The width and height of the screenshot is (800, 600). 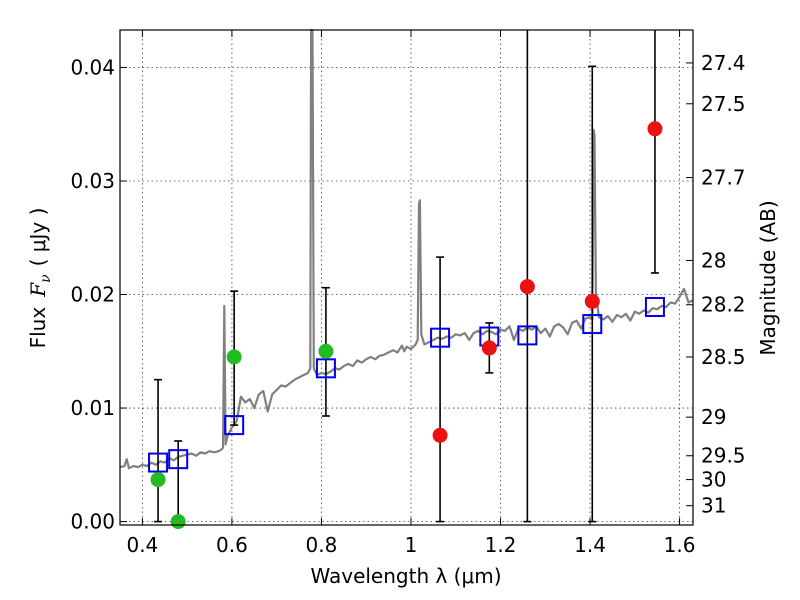 I want to click on magnitude-tick-label: 27.7, so click(x=723, y=178).